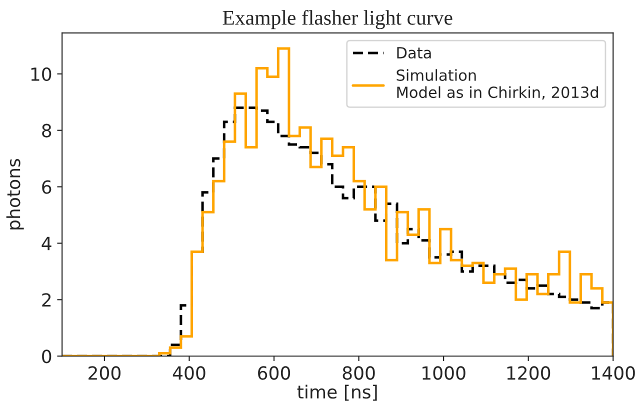  What do you see at coordinates (47, 357) in the screenshot?
I see `y-tick-label: 0` at bounding box center [47, 357].